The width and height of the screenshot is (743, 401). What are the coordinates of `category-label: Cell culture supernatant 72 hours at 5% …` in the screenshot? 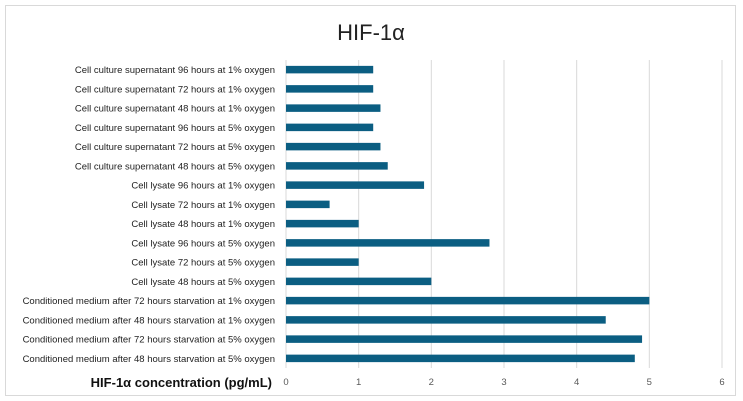 It's located at (175, 147).